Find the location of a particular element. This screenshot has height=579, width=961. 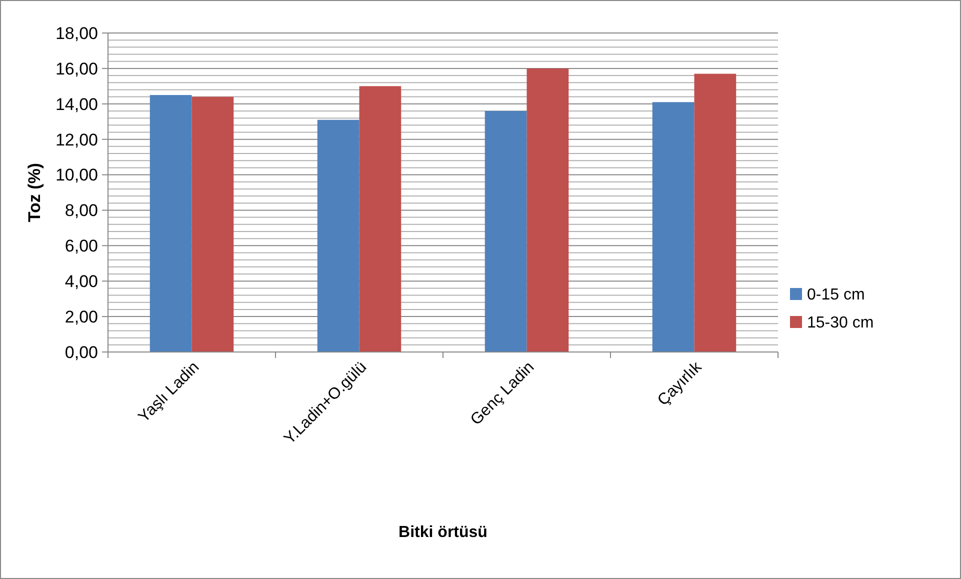

y-axis-title: Toz (%) is located at coordinates (34, 192).